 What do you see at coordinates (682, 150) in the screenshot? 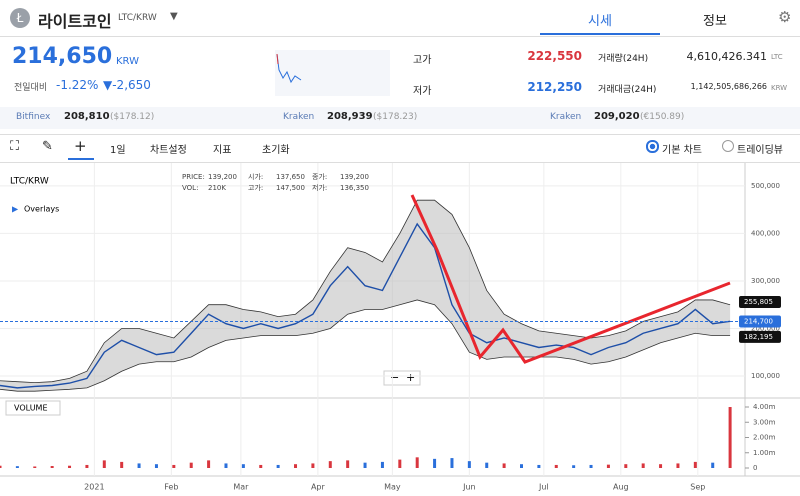
I see `option: 기본 차트` at bounding box center [682, 150].